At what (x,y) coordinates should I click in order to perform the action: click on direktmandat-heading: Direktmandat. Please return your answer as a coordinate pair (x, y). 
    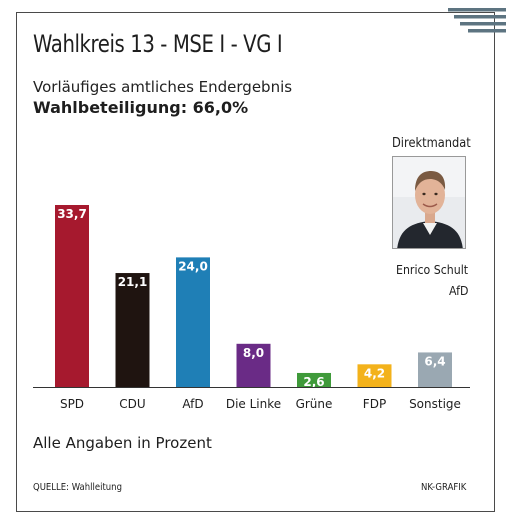
    Looking at the image, I should click on (431, 143).